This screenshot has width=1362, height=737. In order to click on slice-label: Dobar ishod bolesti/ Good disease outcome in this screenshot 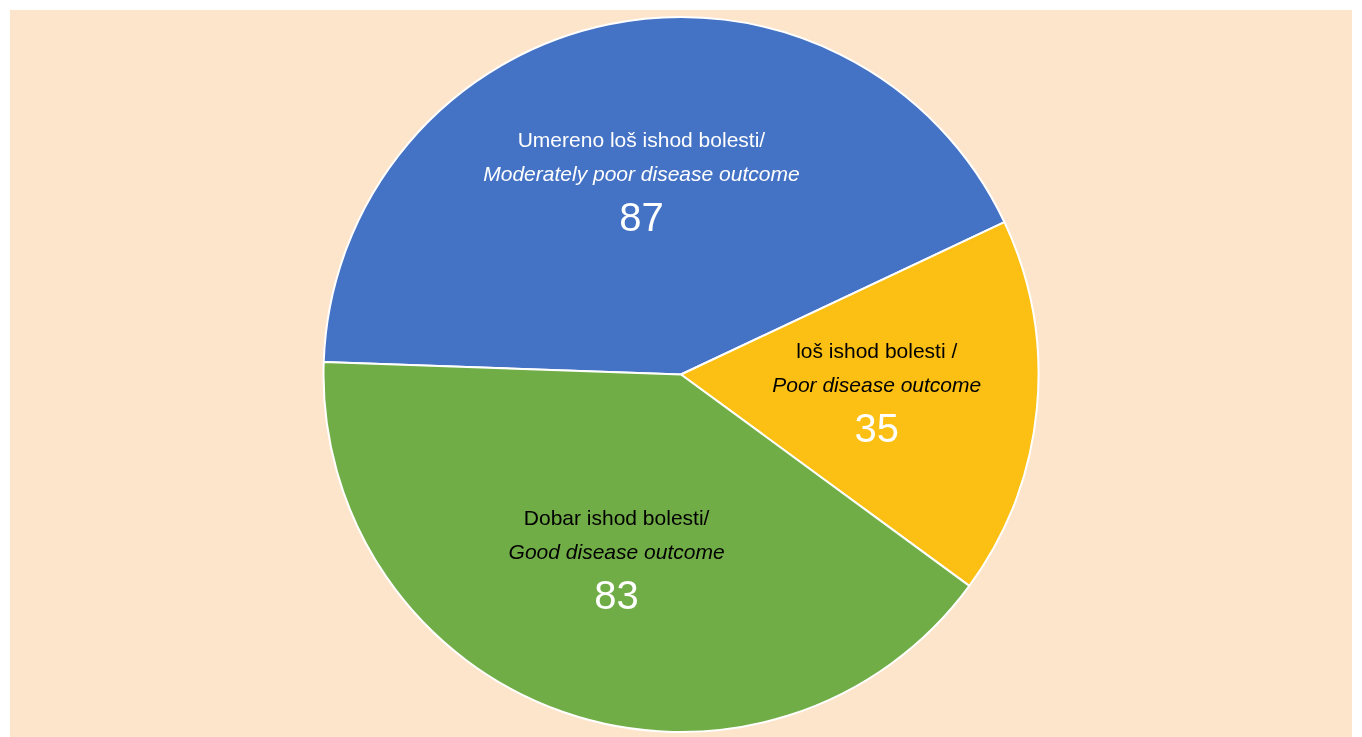, I will do `click(616, 535)`.